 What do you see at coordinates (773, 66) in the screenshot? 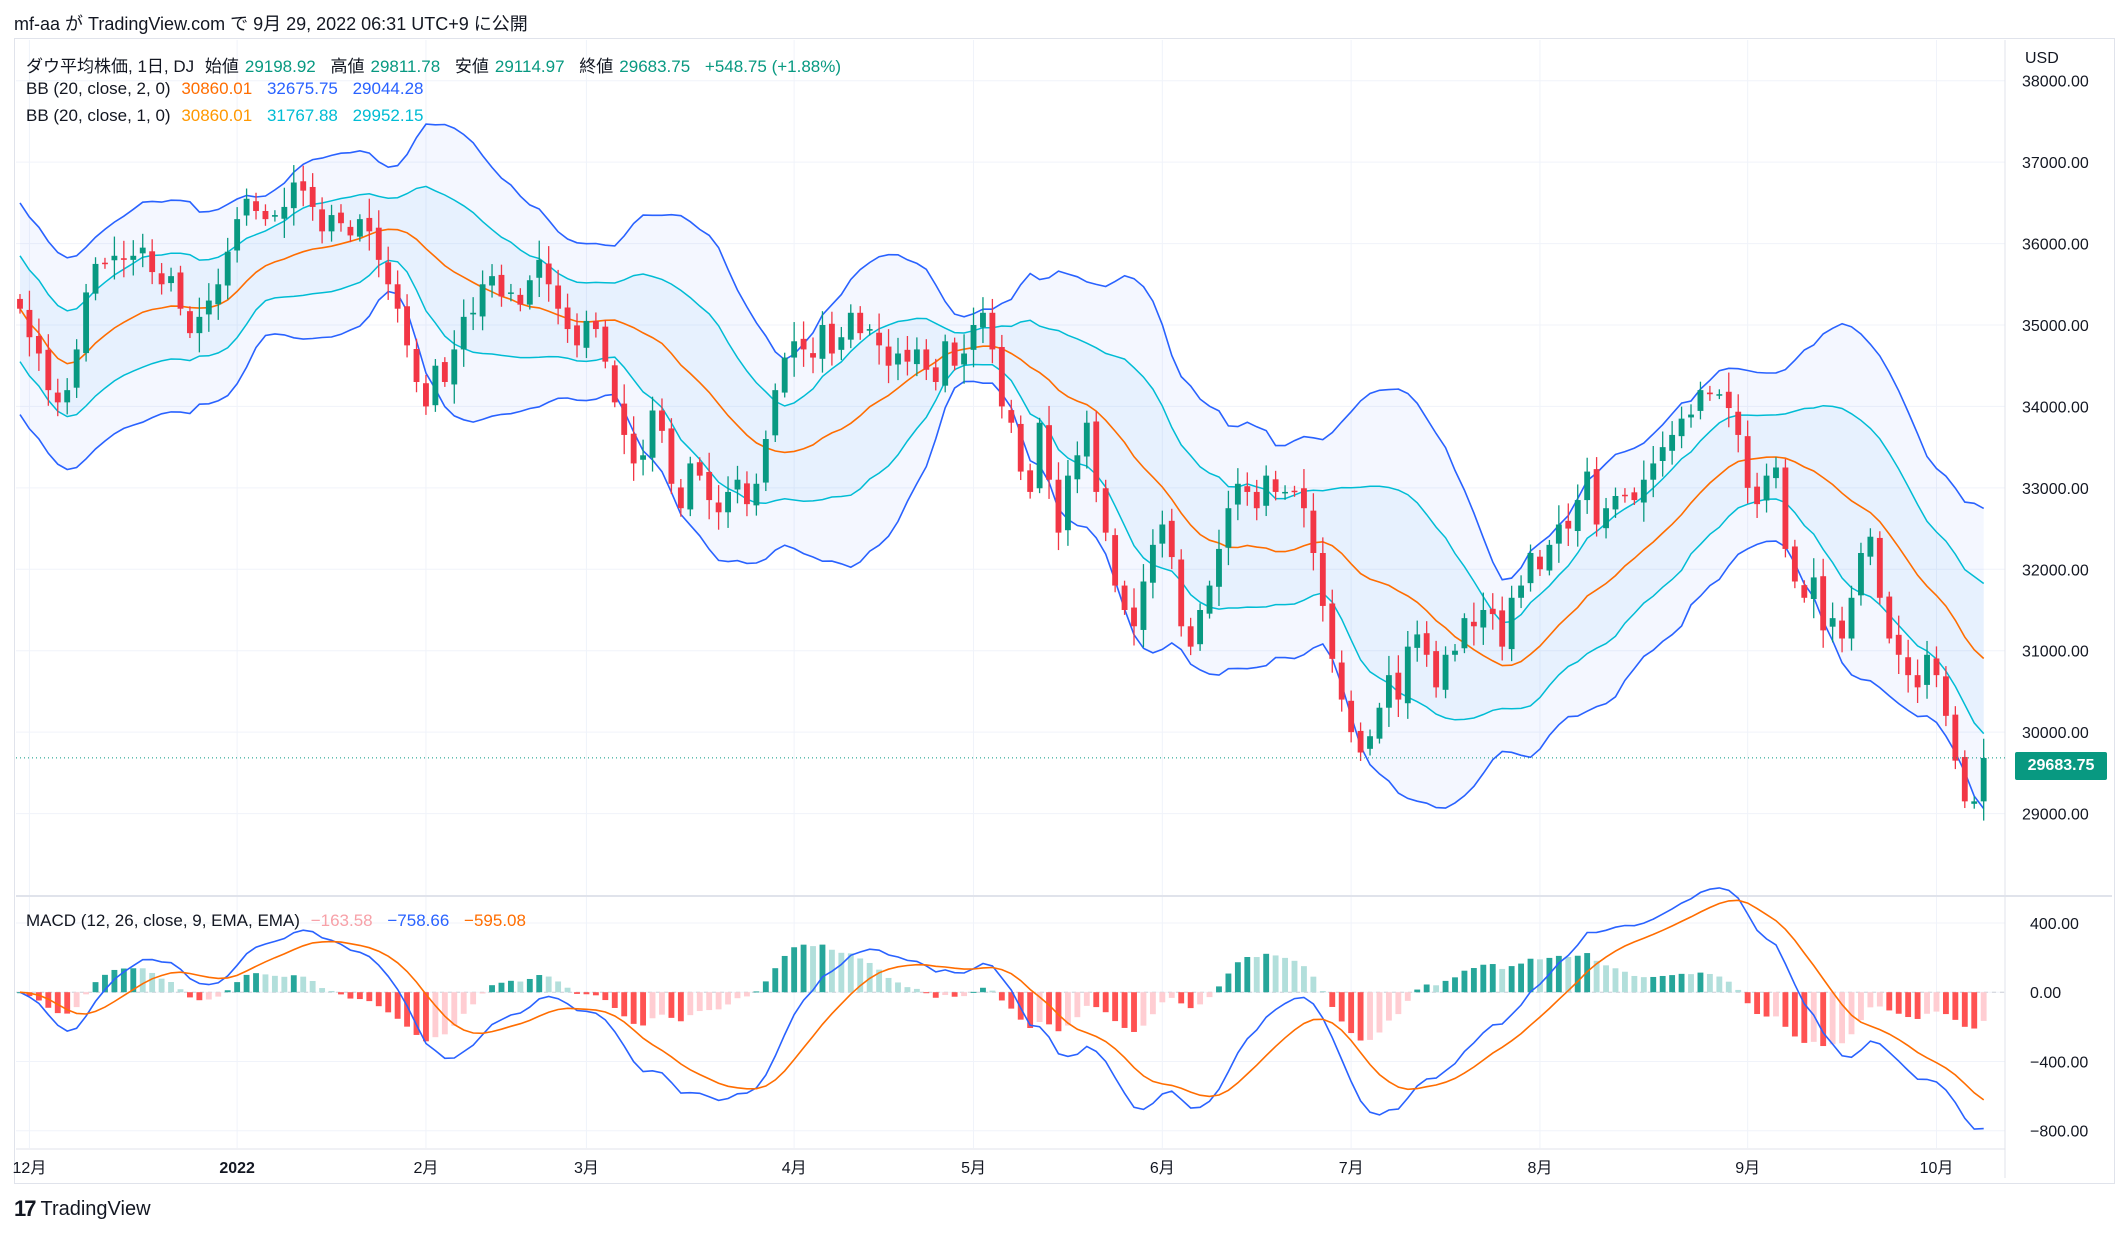
I see `change-value: +548.75 (+1.88%)` at bounding box center [773, 66].